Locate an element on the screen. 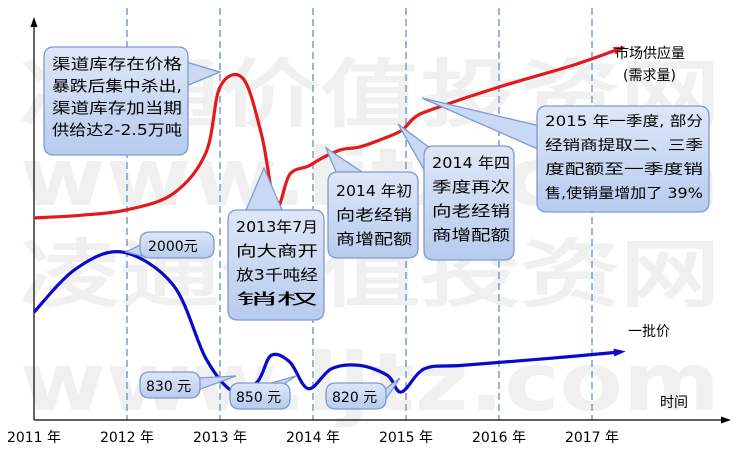 Image resolution: width=738 pixels, height=455 pixels. x-tick-label: 2016 年 is located at coordinates (499, 438).